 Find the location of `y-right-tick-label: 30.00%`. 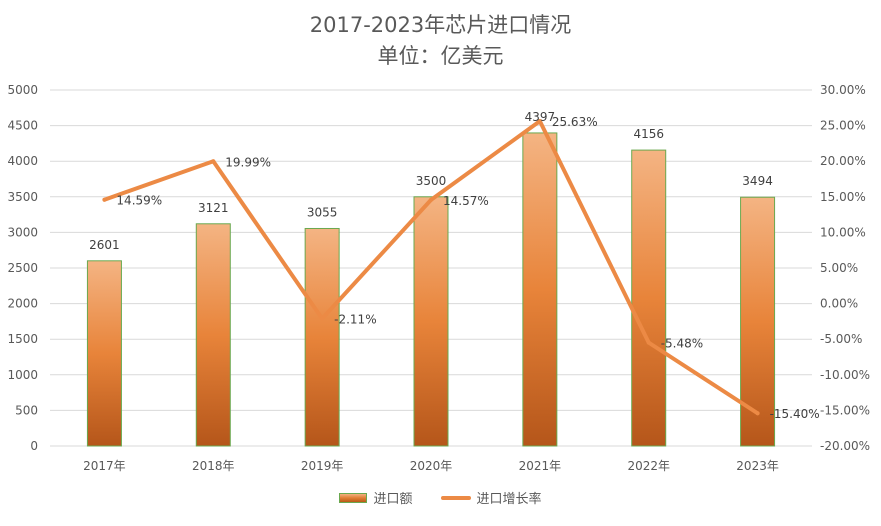

y-right-tick-label: 30.00% is located at coordinates (843, 90).